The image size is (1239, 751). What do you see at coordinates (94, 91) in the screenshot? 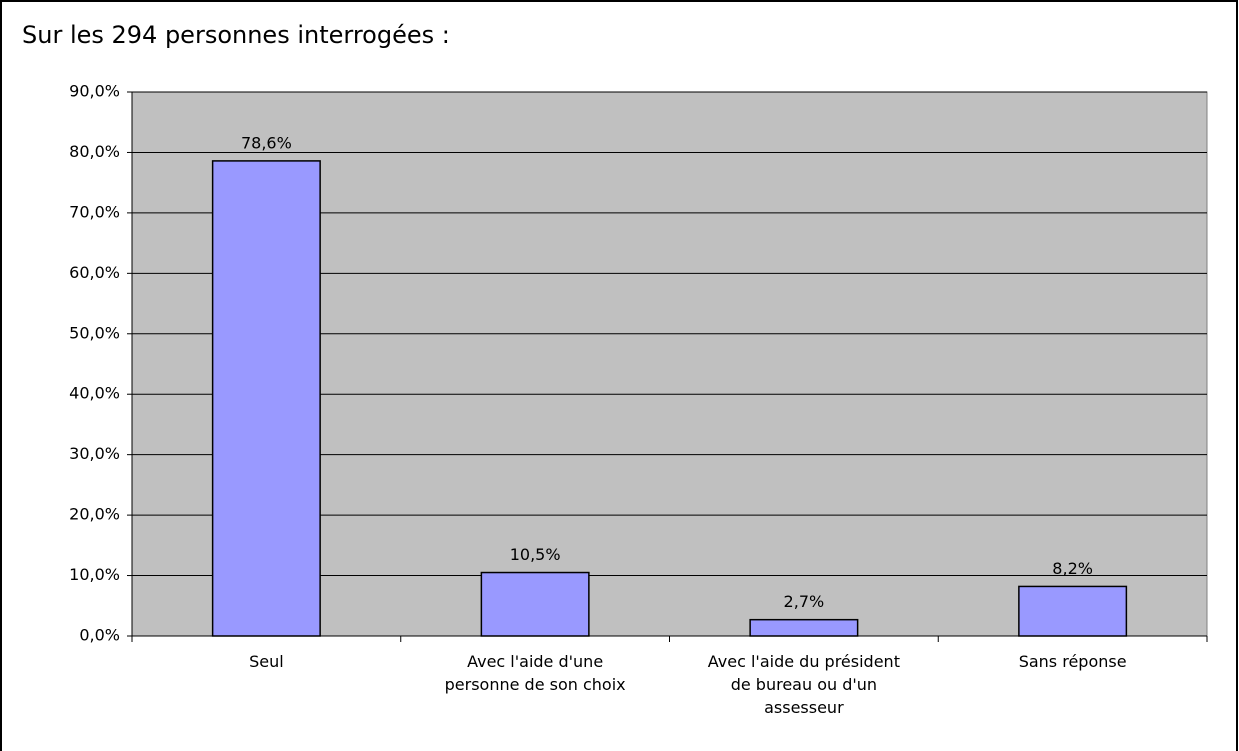
I see `y-tick-label: 90,0%` at bounding box center [94, 91].